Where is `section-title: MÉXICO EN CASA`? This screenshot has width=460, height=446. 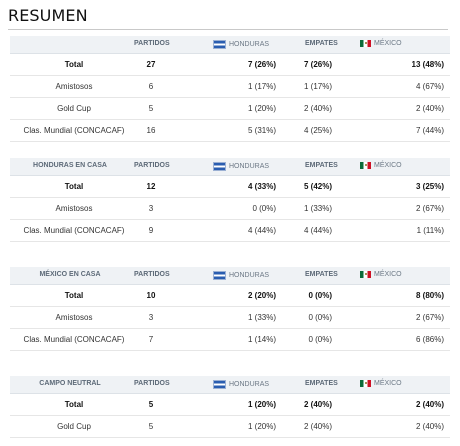 section-title: MÉXICO EN CASA is located at coordinates (70, 274).